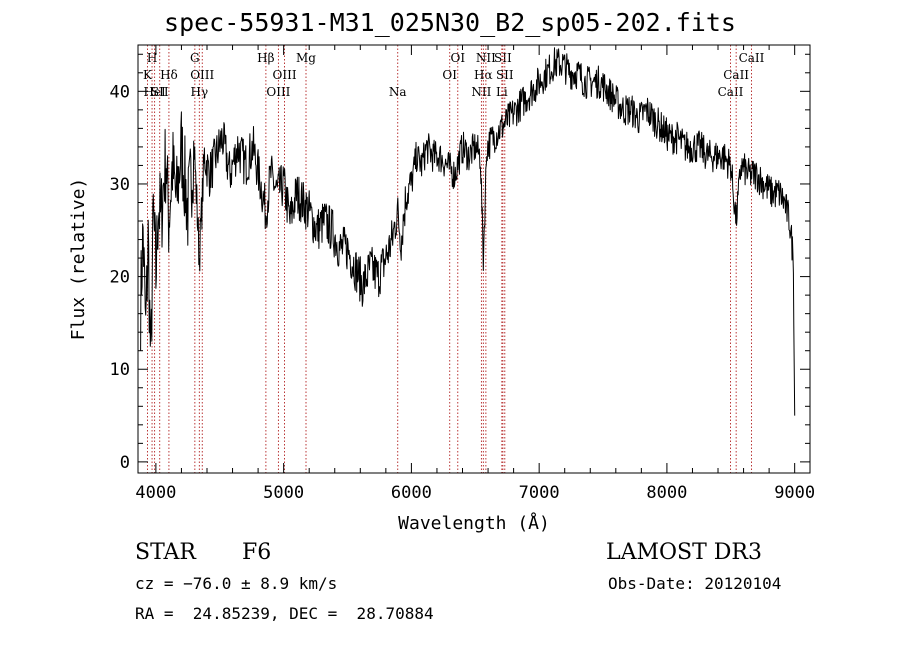  Describe the element at coordinates (169, 75) in the screenshot. I see `line-marker-label: Hδ` at that location.